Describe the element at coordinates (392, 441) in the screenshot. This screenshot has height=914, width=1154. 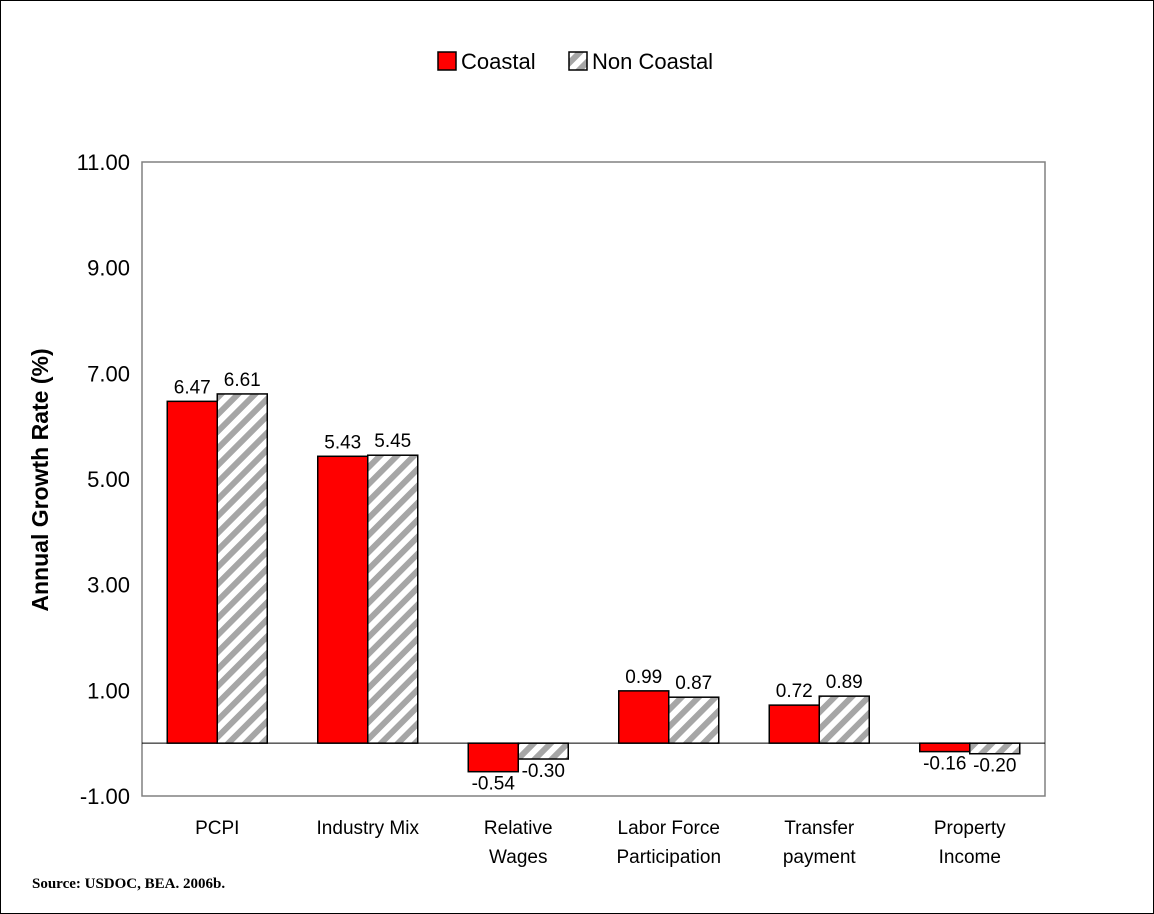
I see `data-label: 5.45` at that location.